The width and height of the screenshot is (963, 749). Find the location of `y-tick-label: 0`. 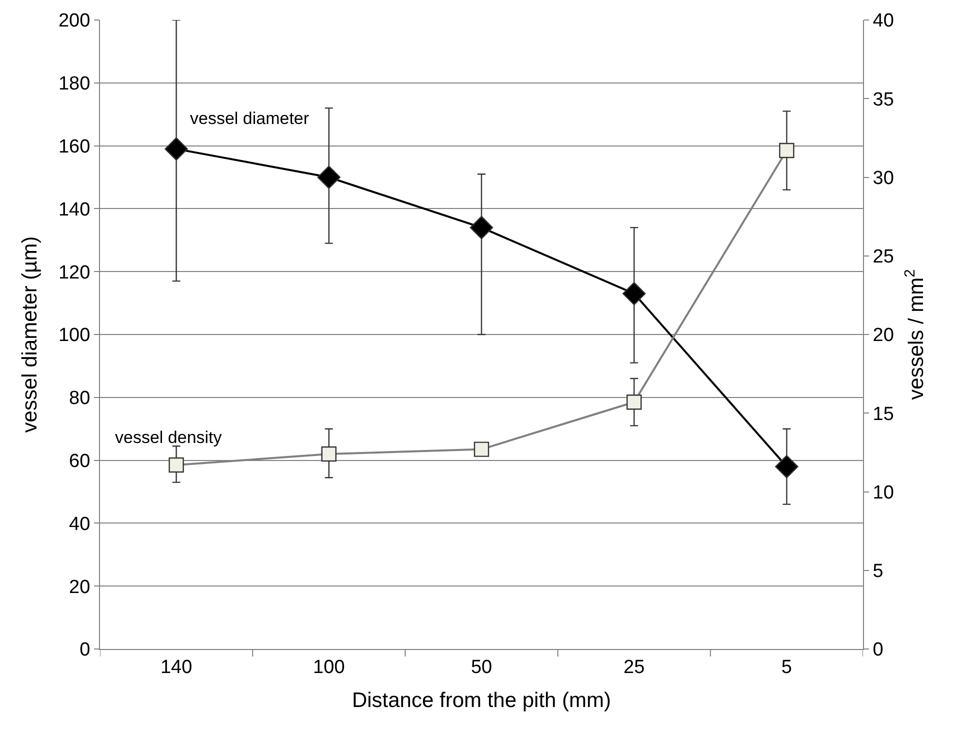

y-tick-label: 0 is located at coordinates (85, 650).